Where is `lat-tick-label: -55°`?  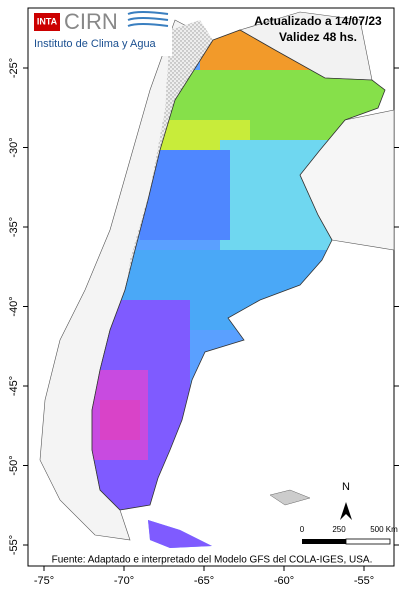
lat-tick-label: -55° is located at coordinates (14, 545).